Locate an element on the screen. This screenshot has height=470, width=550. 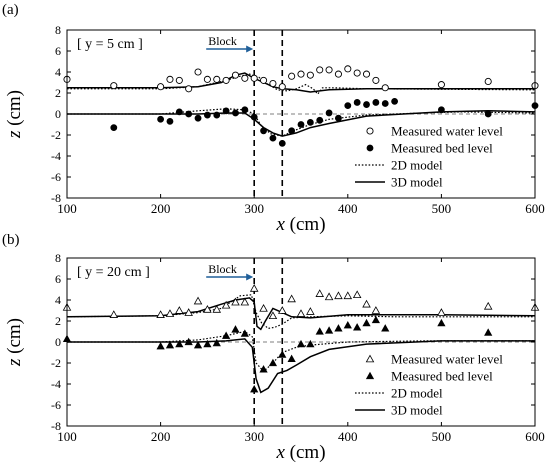
series-line-2d-model-water is located at coordinates (301, 84).